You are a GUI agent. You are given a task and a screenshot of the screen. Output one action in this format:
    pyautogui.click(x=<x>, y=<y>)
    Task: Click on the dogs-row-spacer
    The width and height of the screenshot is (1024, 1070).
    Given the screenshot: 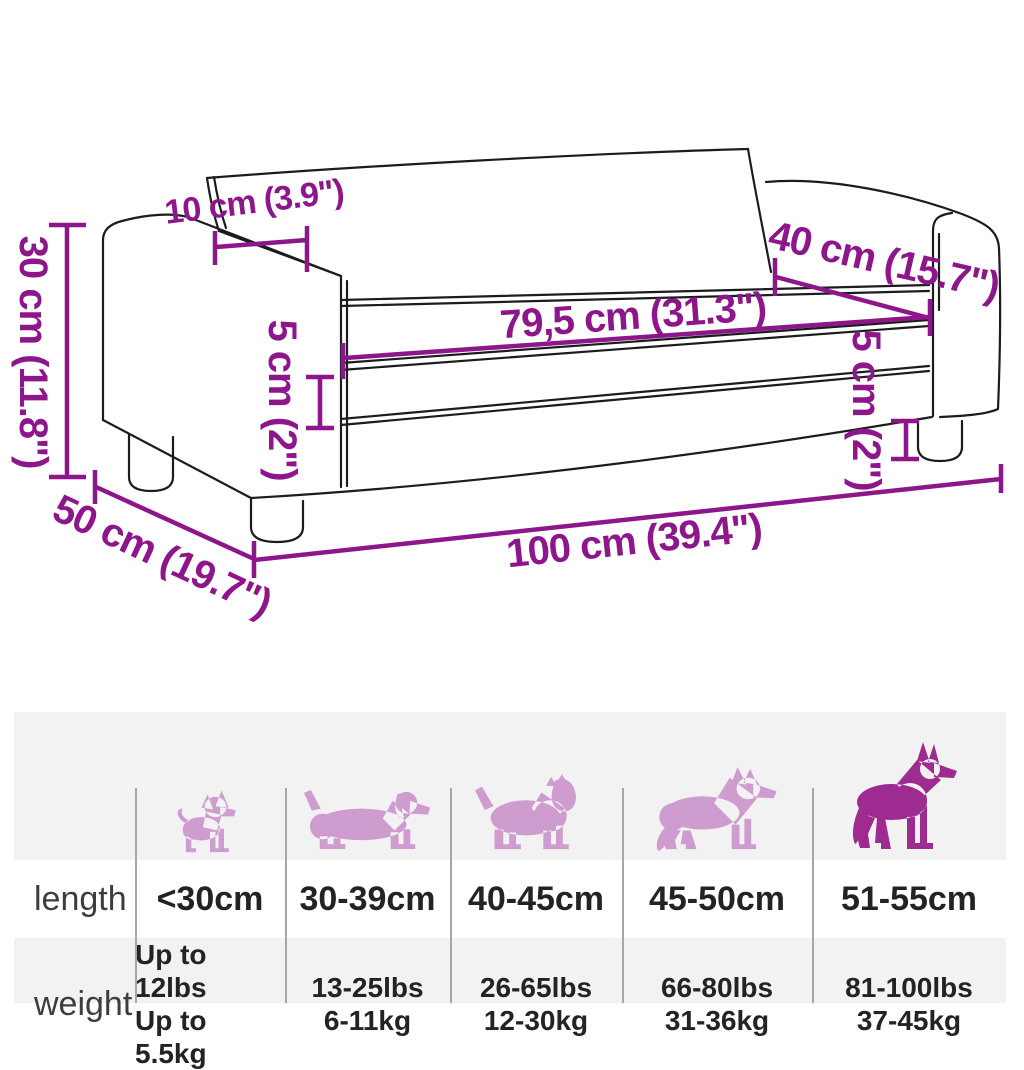 What is the action you would take?
    pyautogui.click(x=74, y=786)
    